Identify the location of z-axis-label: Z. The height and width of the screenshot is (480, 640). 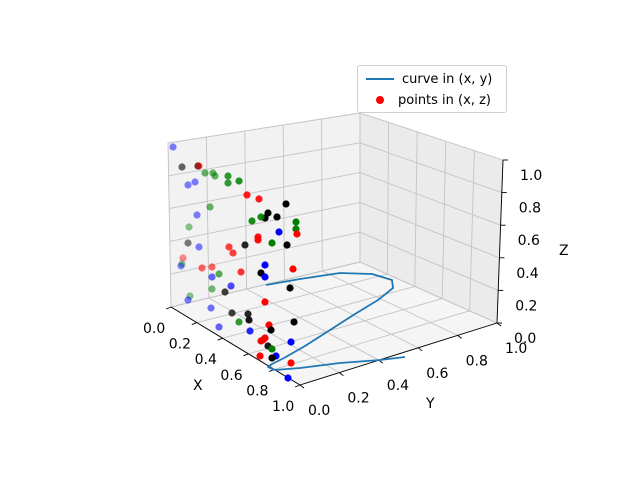
(564, 251).